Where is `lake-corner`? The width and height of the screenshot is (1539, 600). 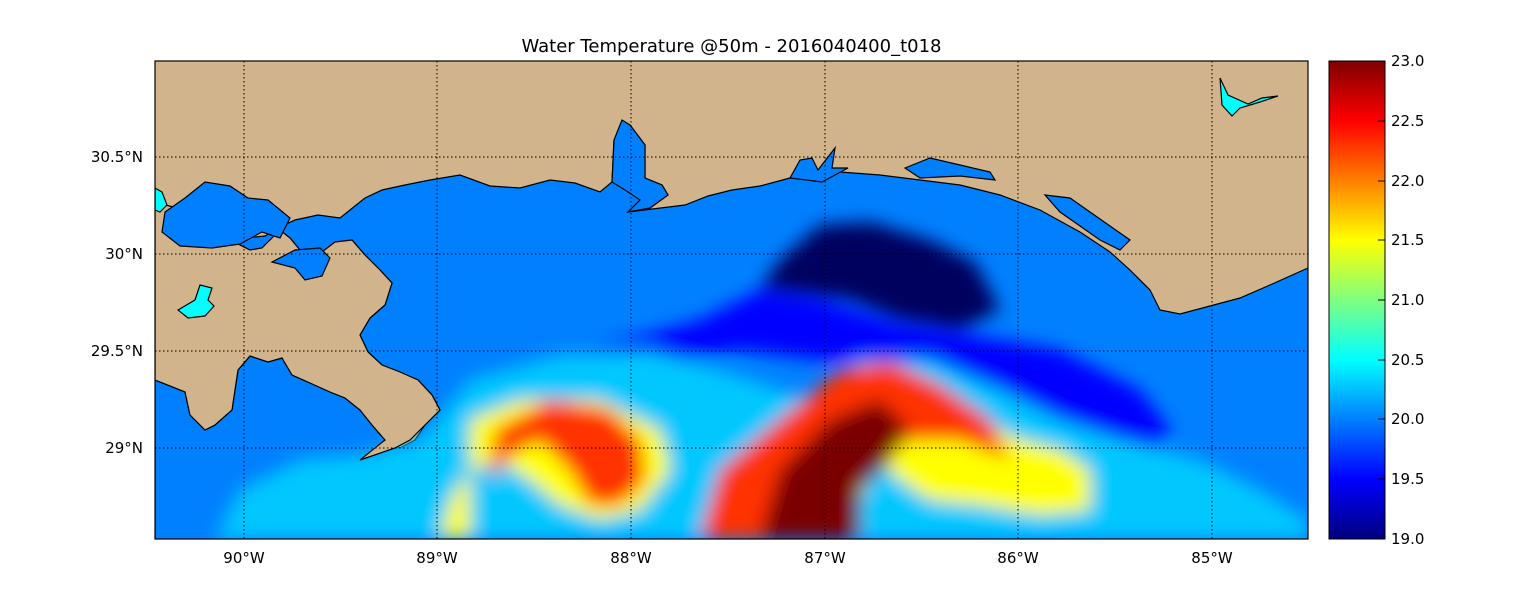 lake-corner is located at coordinates (161, 200).